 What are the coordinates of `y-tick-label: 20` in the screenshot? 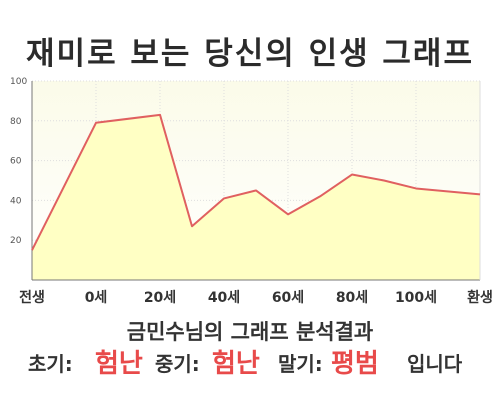 It's located at (16, 241).